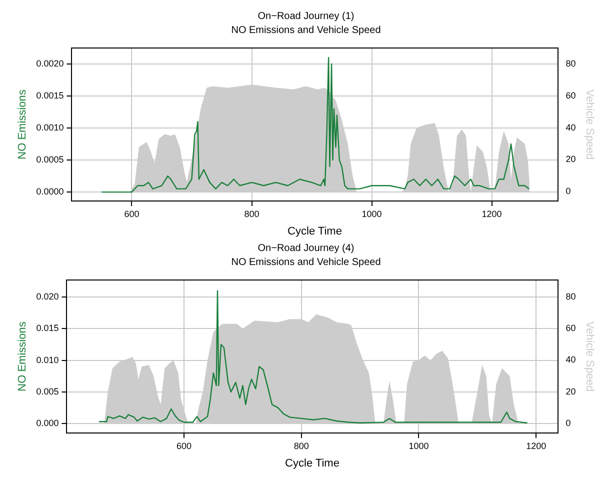  I want to click on y-tick-label: 0.0020, so click(50, 63).